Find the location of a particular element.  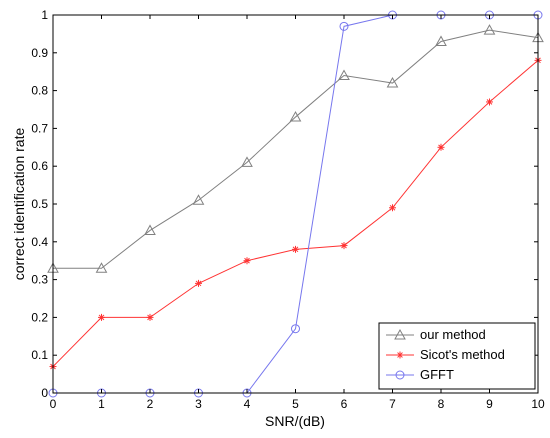

x-axis-label: SNR/(dB) is located at coordinates (295, 421).